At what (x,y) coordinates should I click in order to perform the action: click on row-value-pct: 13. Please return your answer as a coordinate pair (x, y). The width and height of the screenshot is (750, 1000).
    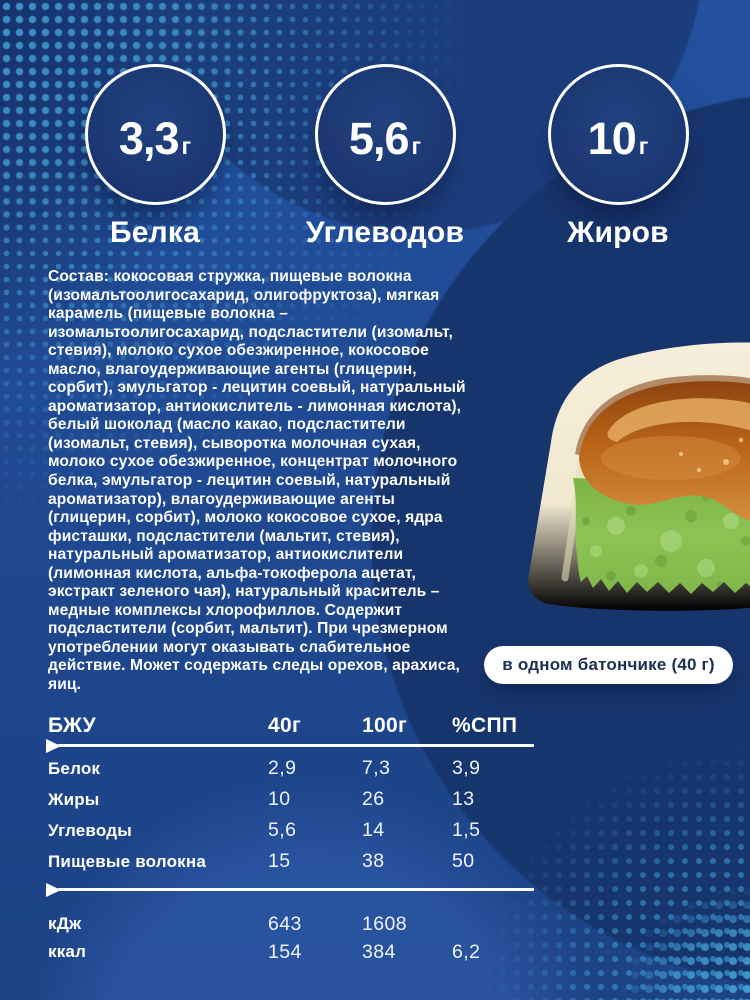
    Looking at the image, I should click on (463, 799).